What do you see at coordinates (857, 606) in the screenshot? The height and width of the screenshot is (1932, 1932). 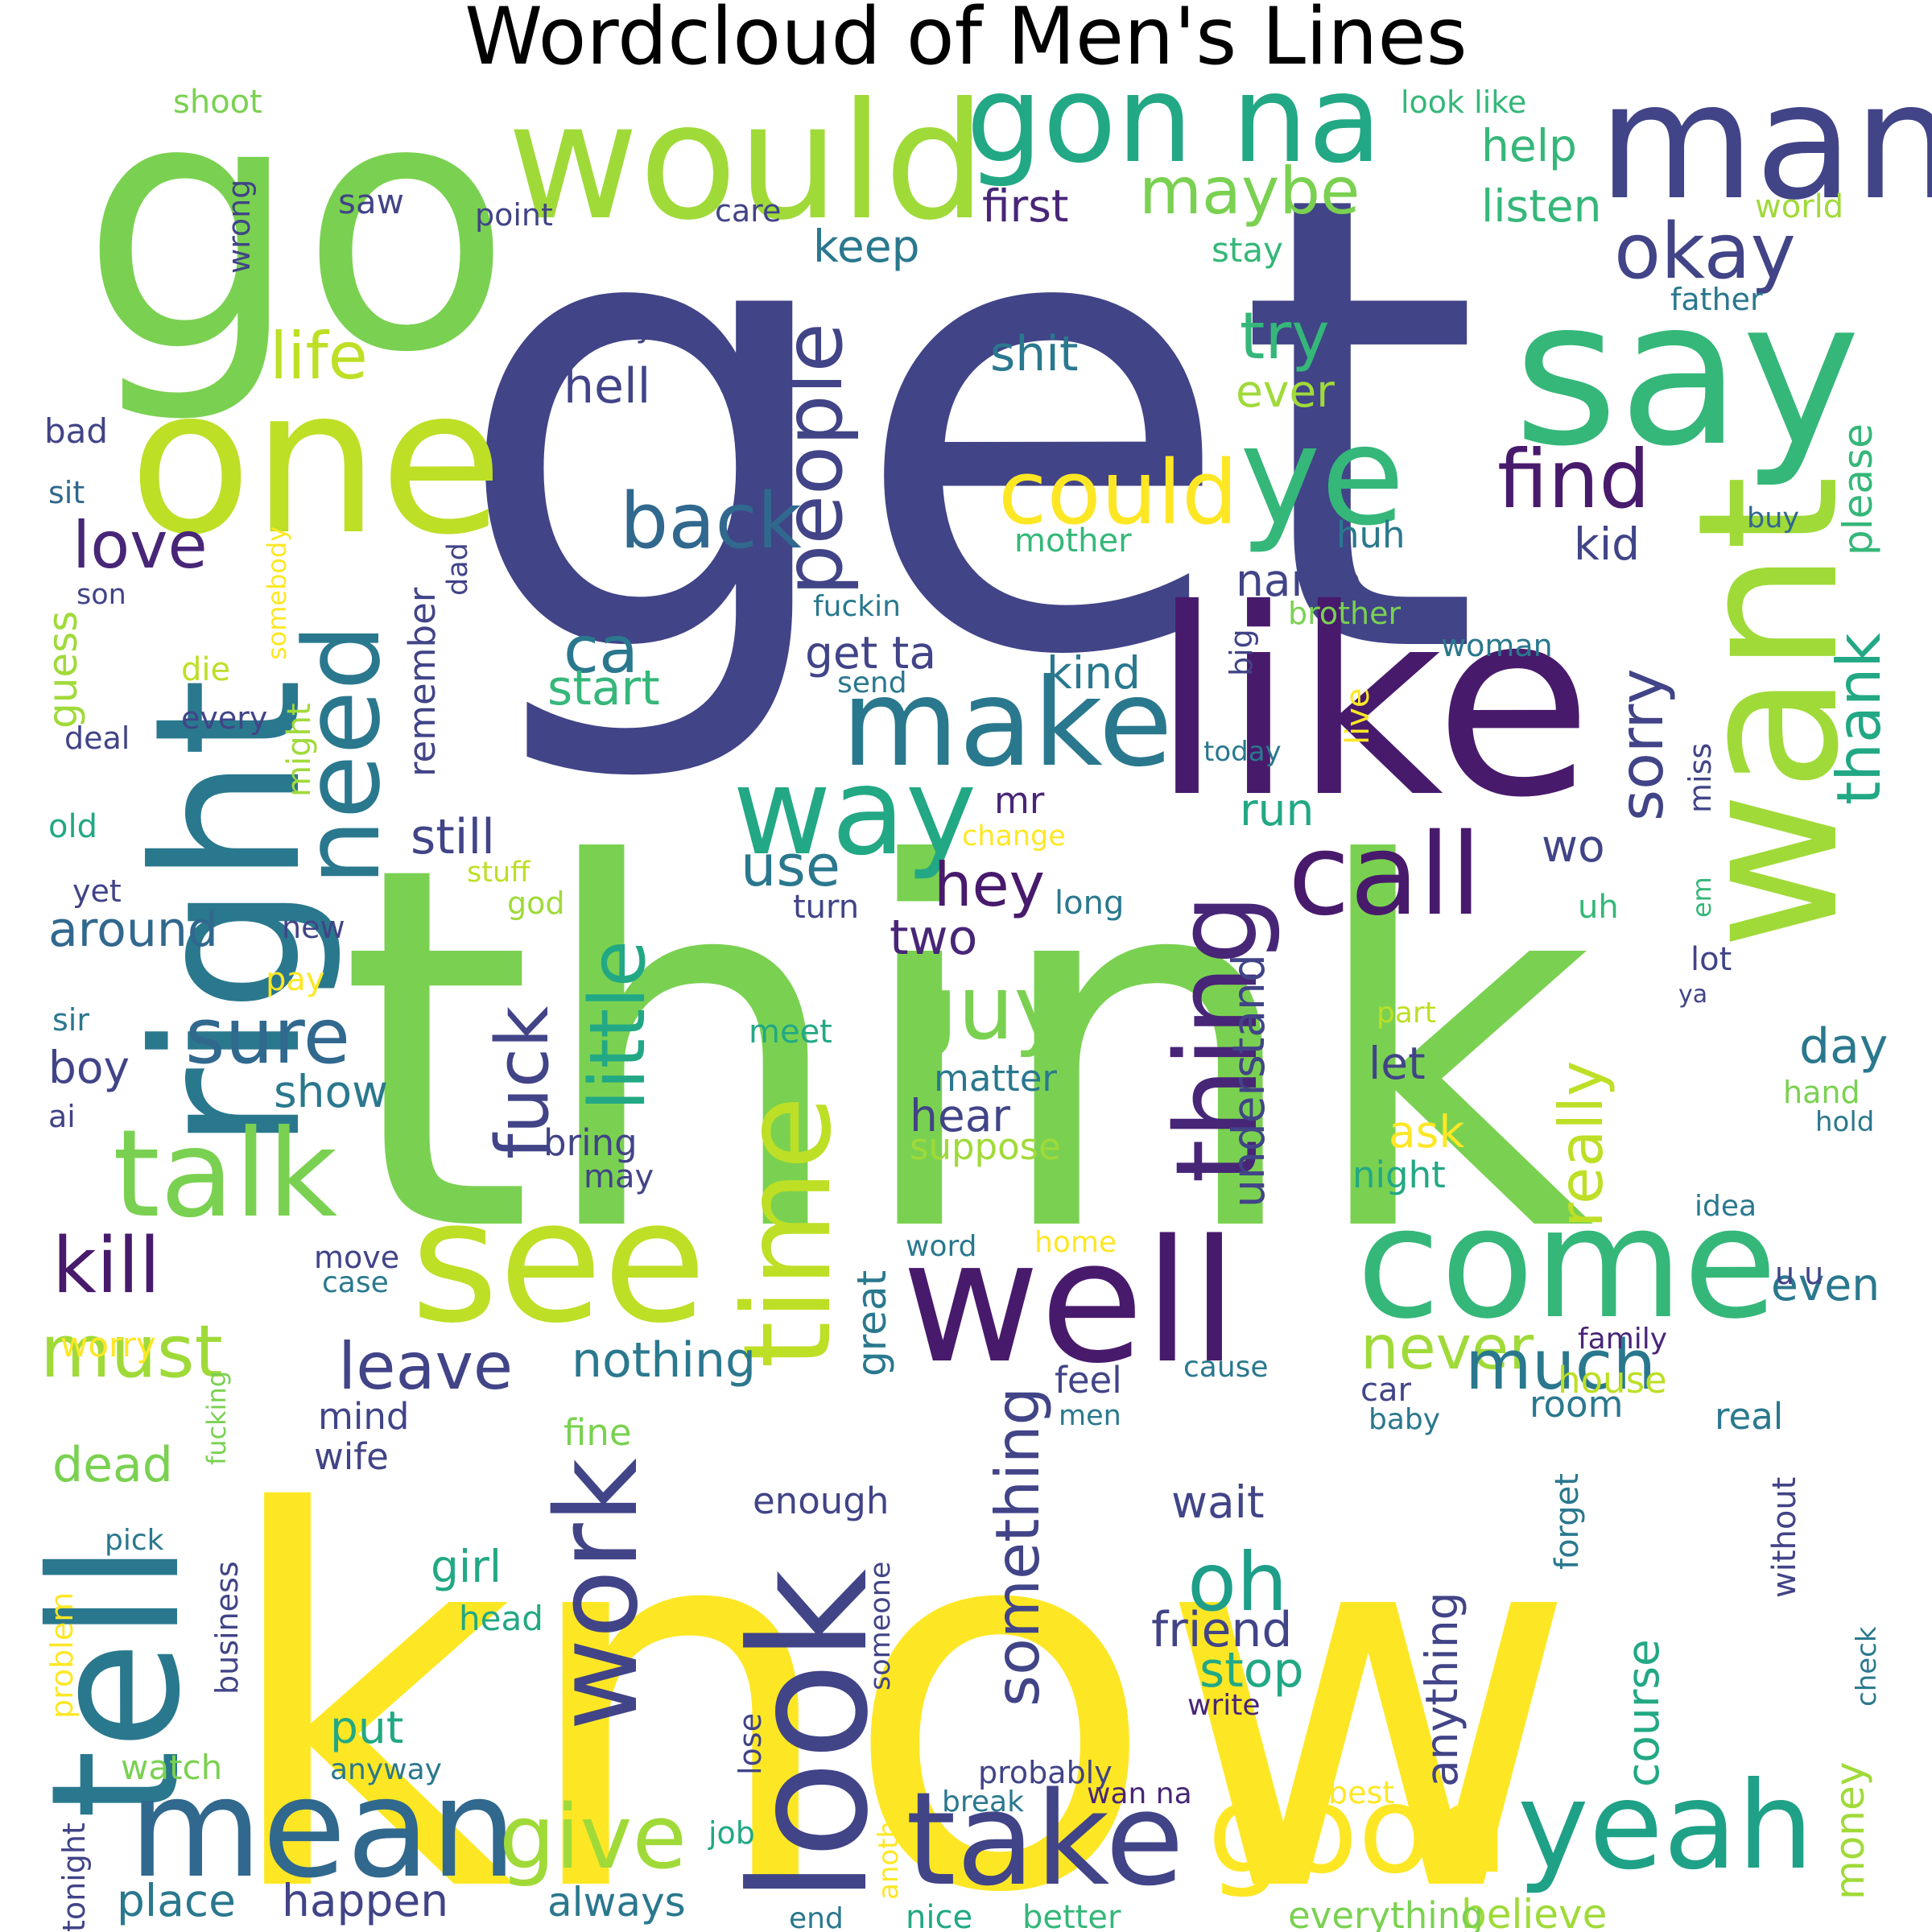 I see `word-fuckin: fuckin` at bounding box center [857, 606].